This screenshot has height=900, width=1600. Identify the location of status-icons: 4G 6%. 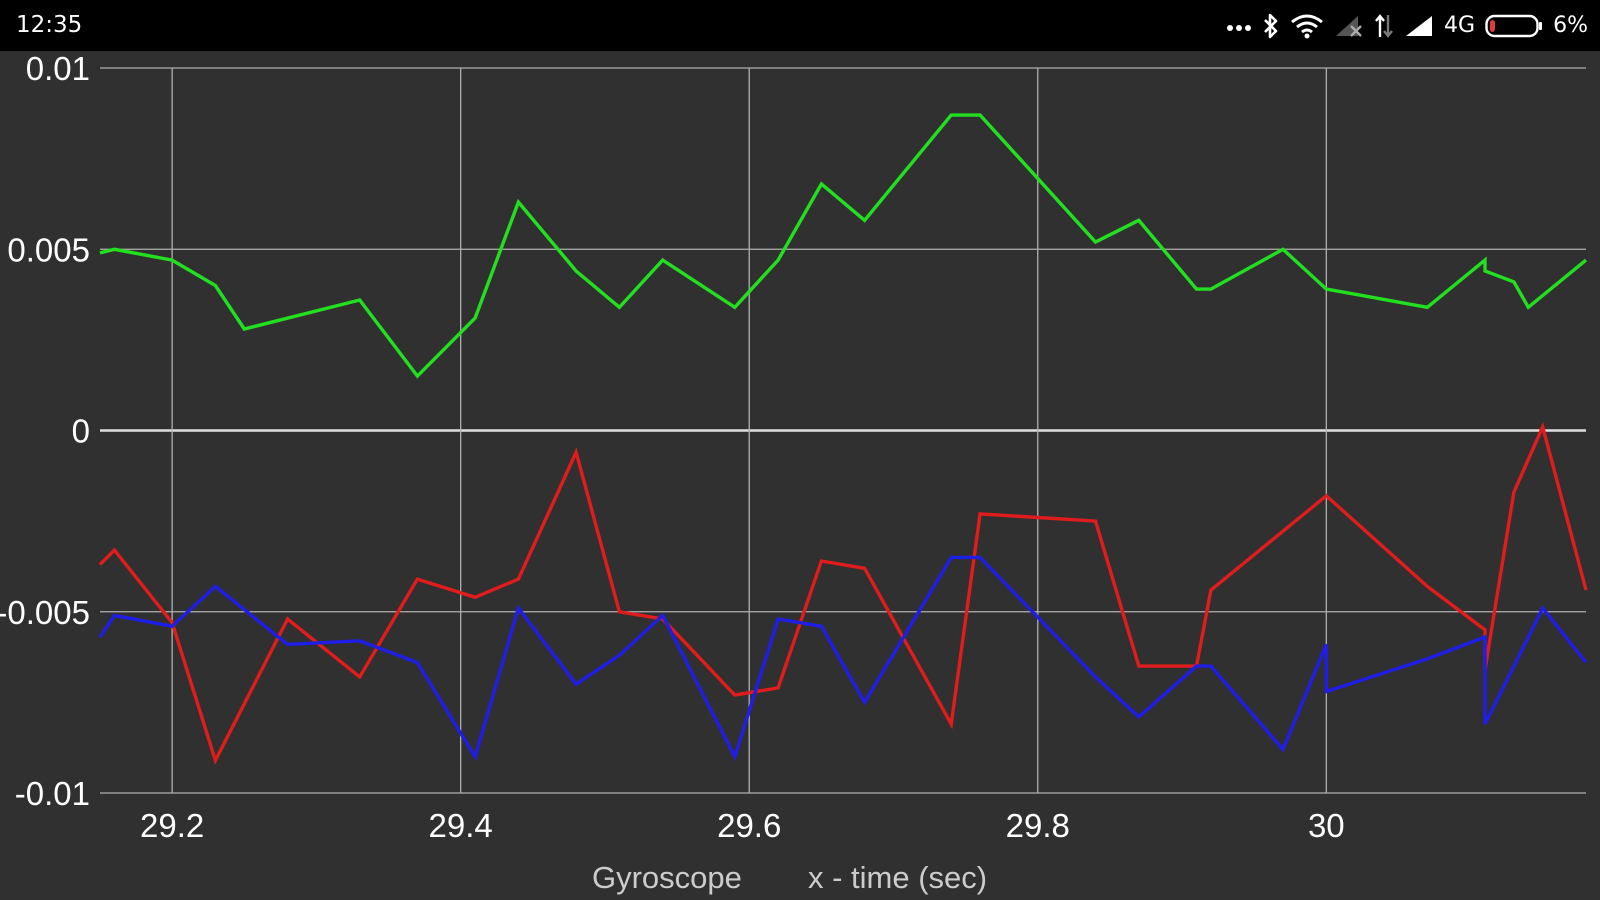
(1407, 26).